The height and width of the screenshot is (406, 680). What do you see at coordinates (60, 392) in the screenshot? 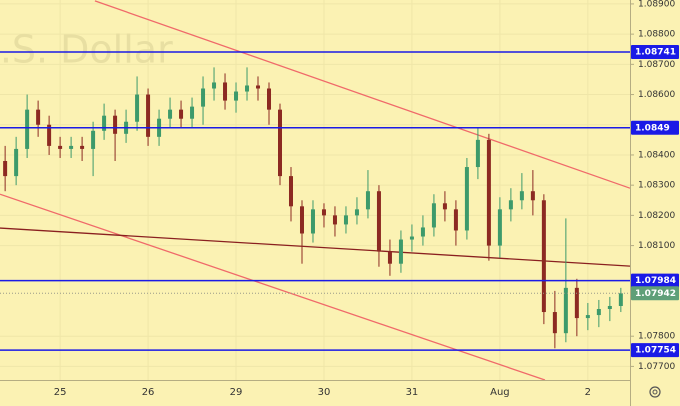
I see `x-tick-label: 25` at bounding box center [60, 392].